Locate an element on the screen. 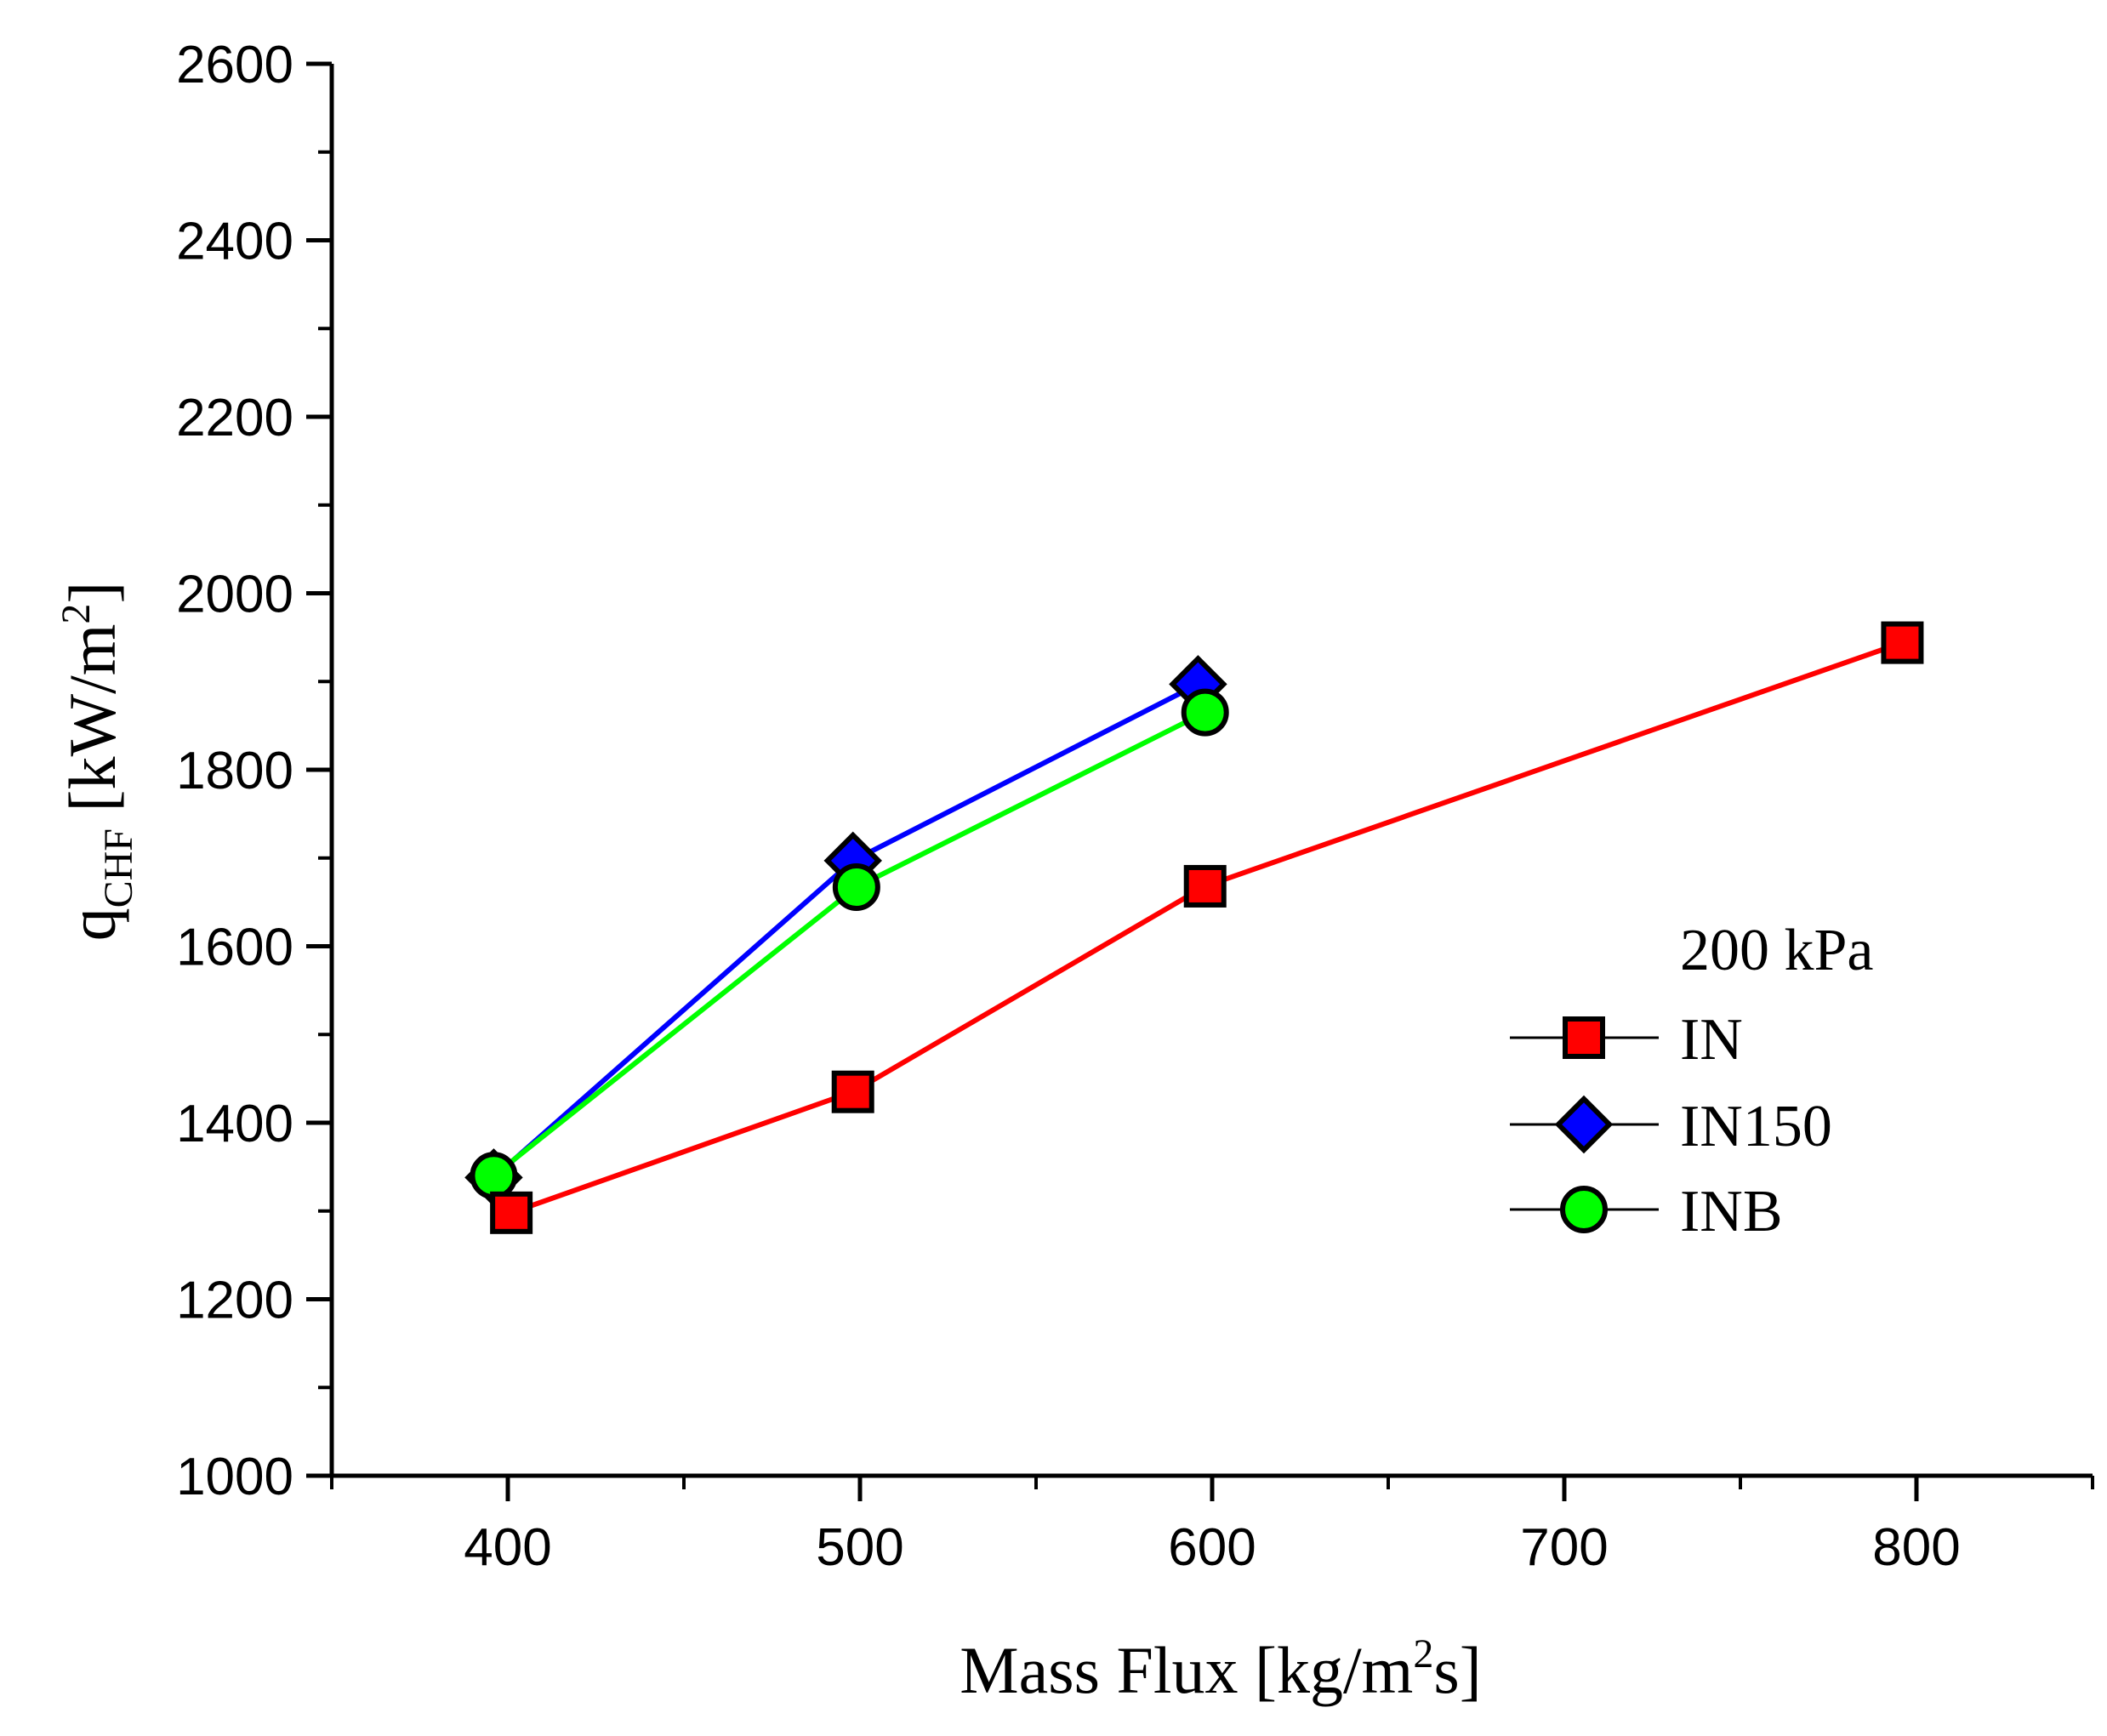  y-axis-title-sup: 2 is located at coordinates (76, 614).